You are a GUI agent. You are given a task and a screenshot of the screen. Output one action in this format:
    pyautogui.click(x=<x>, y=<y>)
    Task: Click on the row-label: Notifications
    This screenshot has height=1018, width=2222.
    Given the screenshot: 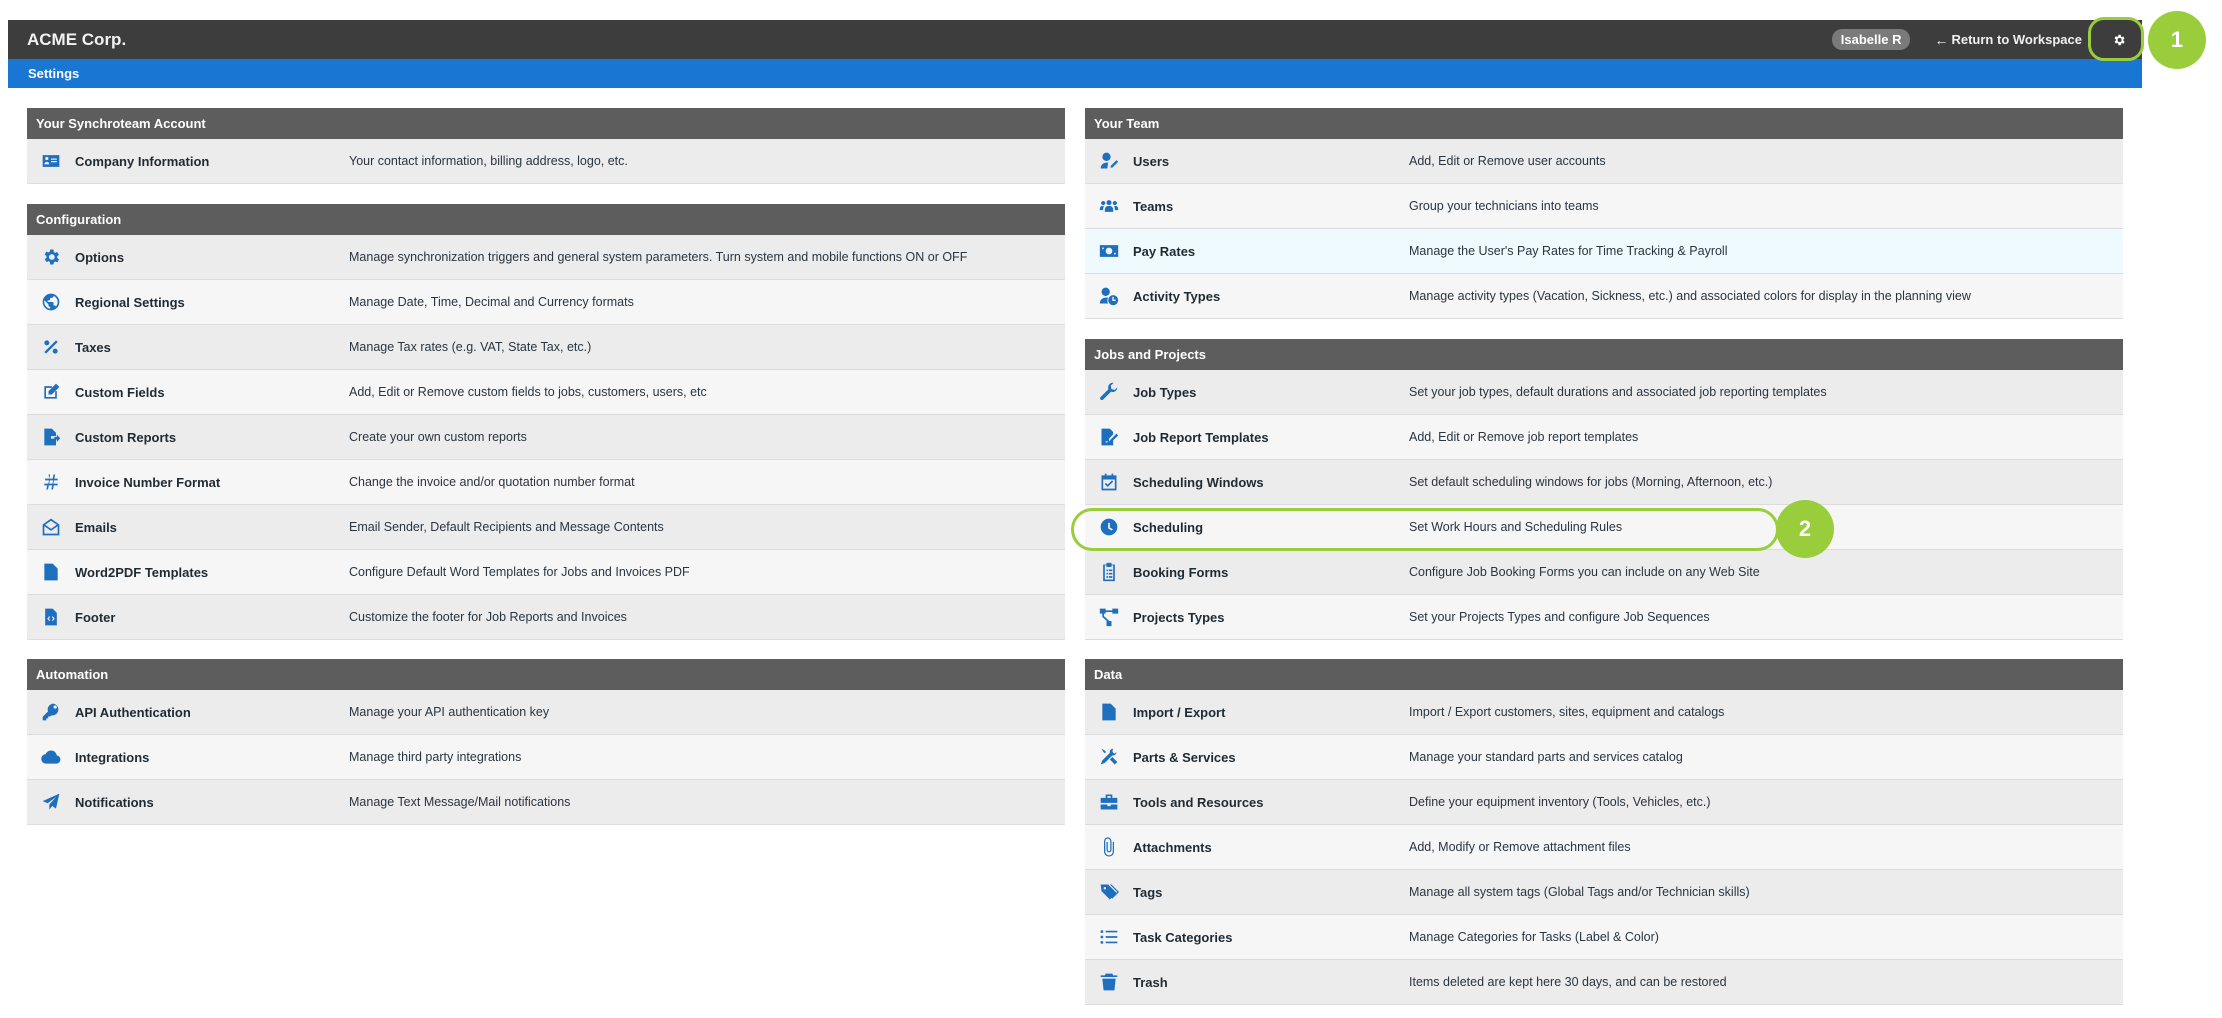 What is the action you would take?
    pyautogui.click(x=114, y=802)
    